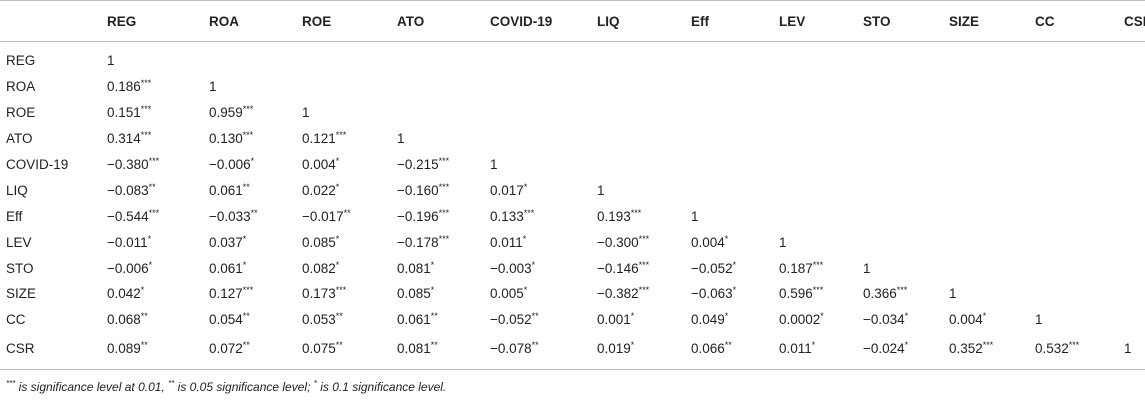  What do you see at coordinates (800, 320) in the screenshot?
I see `cell-value: 0.0002` at bounding box center [800, 320].